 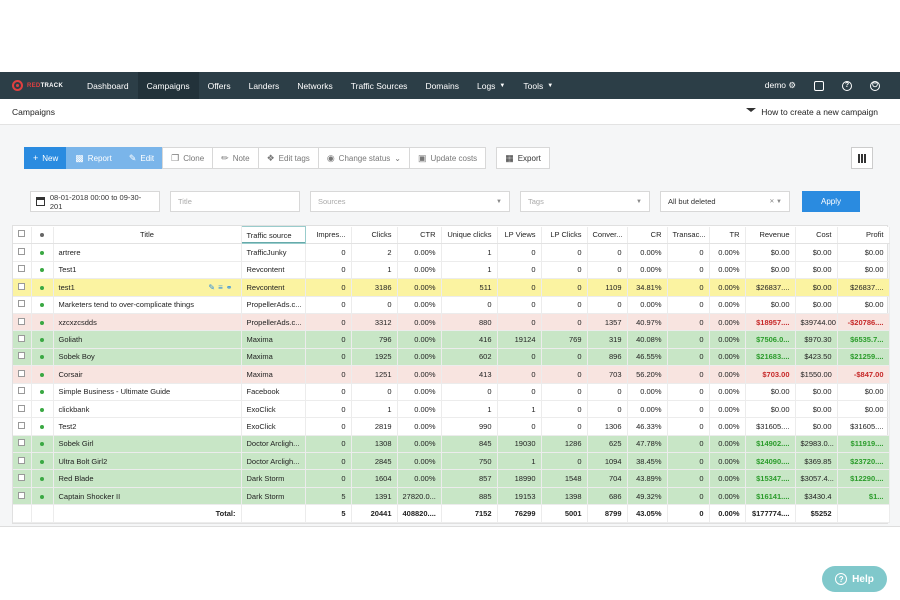 What do you see at coordinates (264, 85) in the screenshot?
I see `nav-landers: Landers` at bounding box center [264, 85].